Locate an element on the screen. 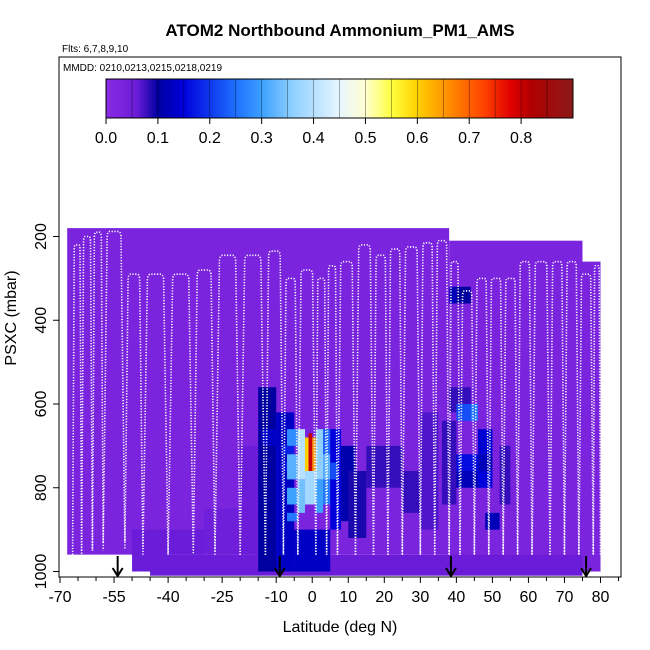 The width and height of the screenshot is (650, 650). y-axis-label: PSXC (mbar) is located at coordinates (11, 317).